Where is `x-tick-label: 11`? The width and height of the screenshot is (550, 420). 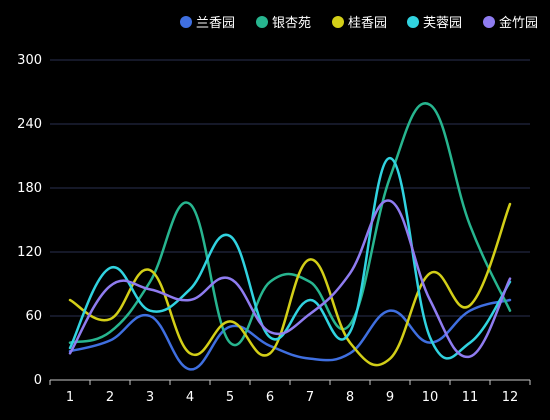 x-tick-label: 11 is located at coordinates (470, 397).